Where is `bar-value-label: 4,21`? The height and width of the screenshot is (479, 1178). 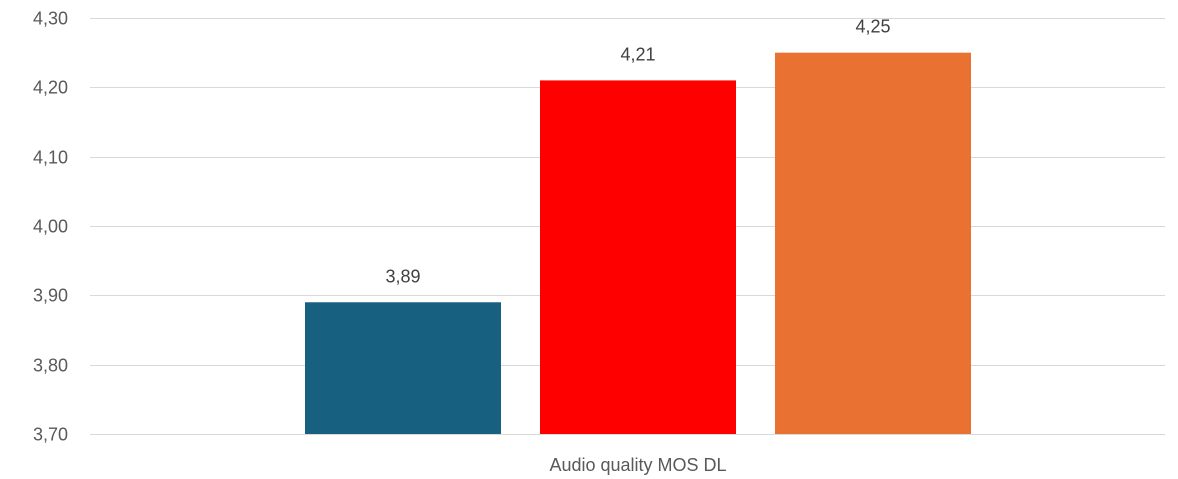 bar-value-label: 4,21 is located at coordinates (637, 54).